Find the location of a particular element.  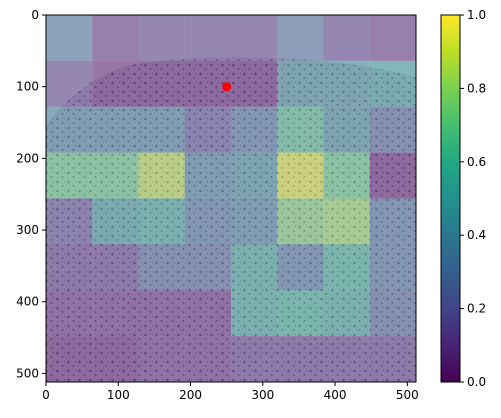

y-tick-label: 200 is located at coordinates (27, 158).